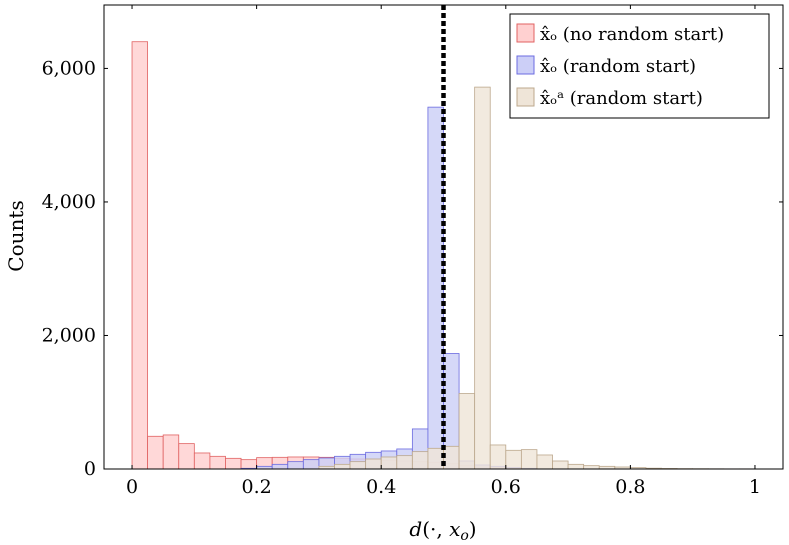  I want to click on x-tick-label: 0, so click(132, 487).